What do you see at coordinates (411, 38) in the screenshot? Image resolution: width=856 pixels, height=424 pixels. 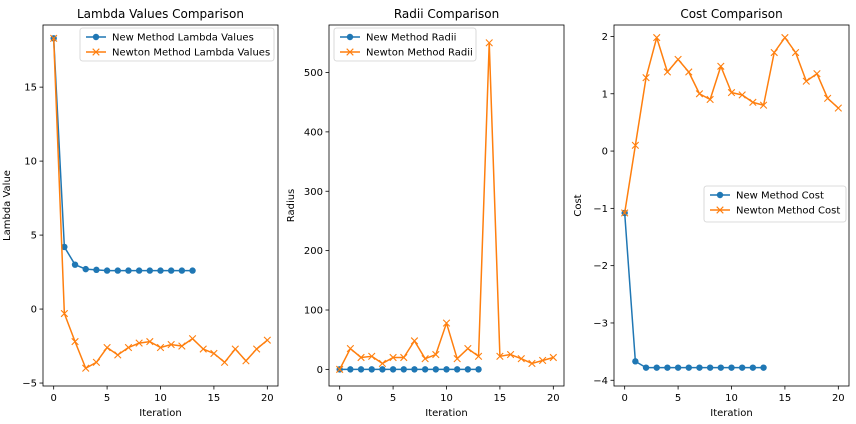 I see `legend-label-new-method-radii: New Method Radii` at bounding box center [411, 38].